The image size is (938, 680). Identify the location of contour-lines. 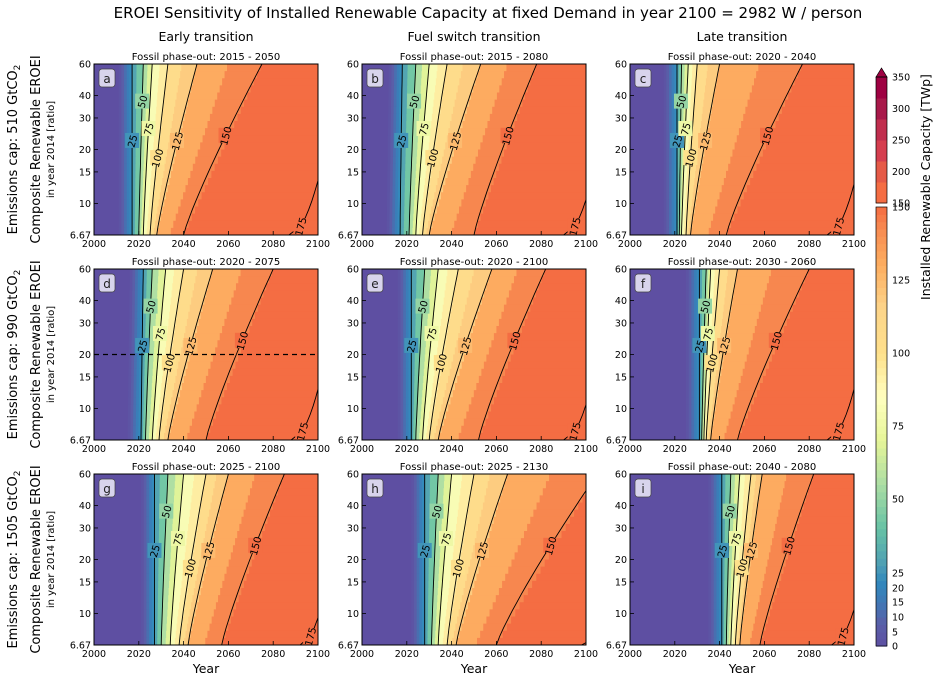
(236, 559).